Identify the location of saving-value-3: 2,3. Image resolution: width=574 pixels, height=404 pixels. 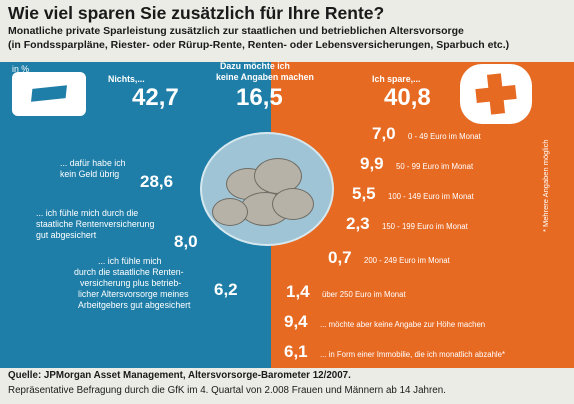
(358, 223).